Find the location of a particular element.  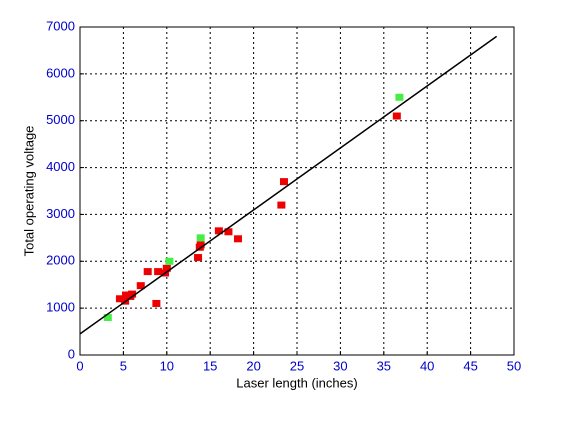

x-axis-label: Laser length (inches) is located at coordinates (296, 382).